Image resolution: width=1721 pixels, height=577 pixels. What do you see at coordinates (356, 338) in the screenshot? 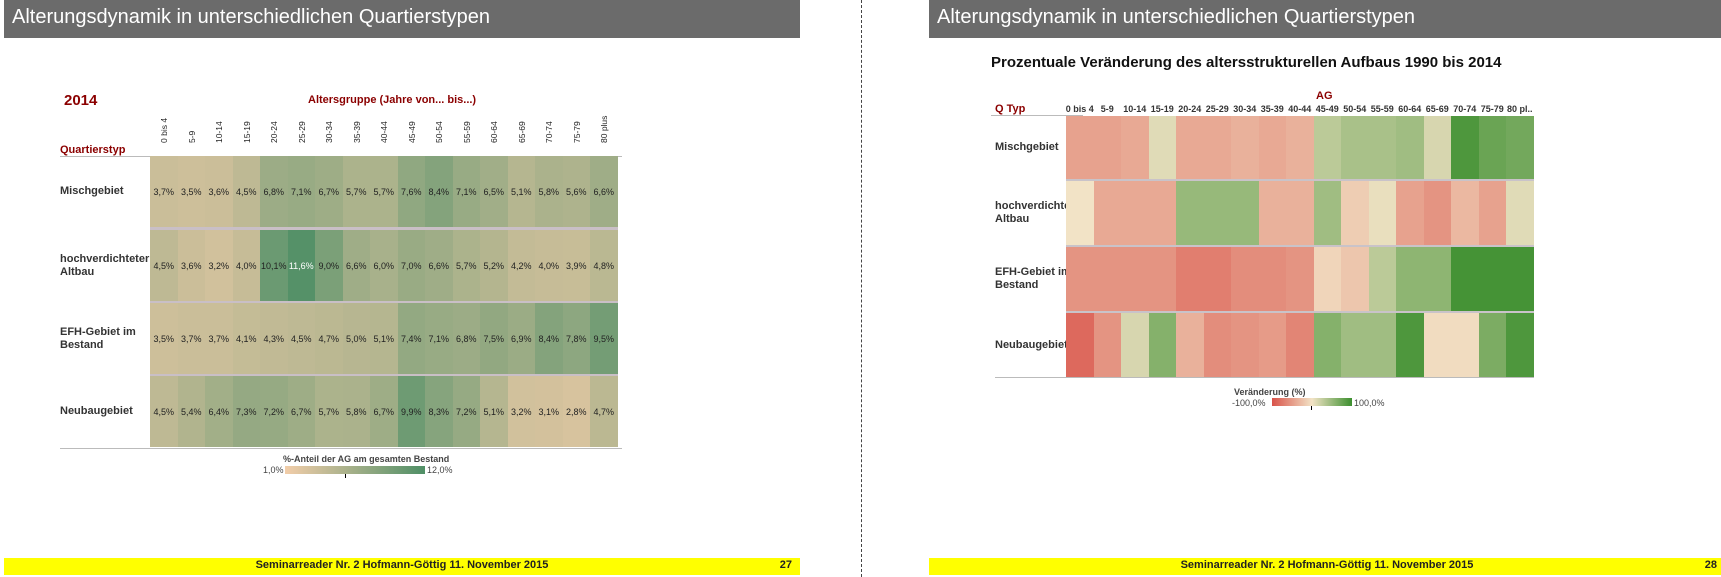
I see `cell-value: 5,0%` at bounding box center [356, 338].